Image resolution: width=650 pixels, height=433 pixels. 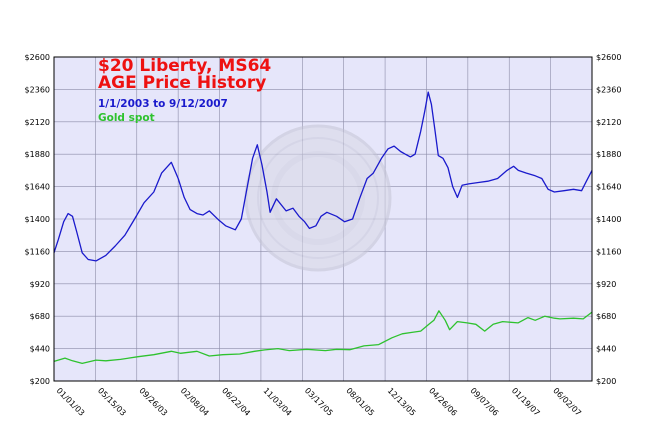 I want to click on x-tick-label: 09/26/03, so click(x=153, y=402).